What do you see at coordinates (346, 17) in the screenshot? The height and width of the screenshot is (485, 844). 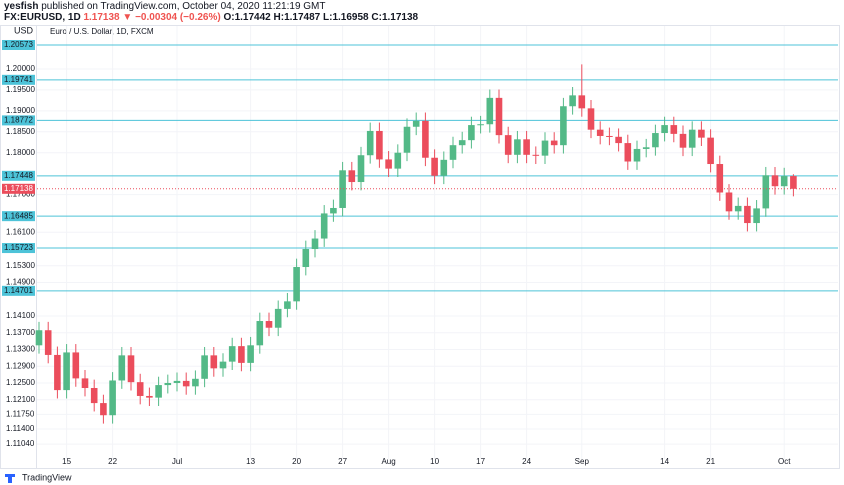 I see `ohlc-low: L:1.16958` at bounding box center [346, 17].